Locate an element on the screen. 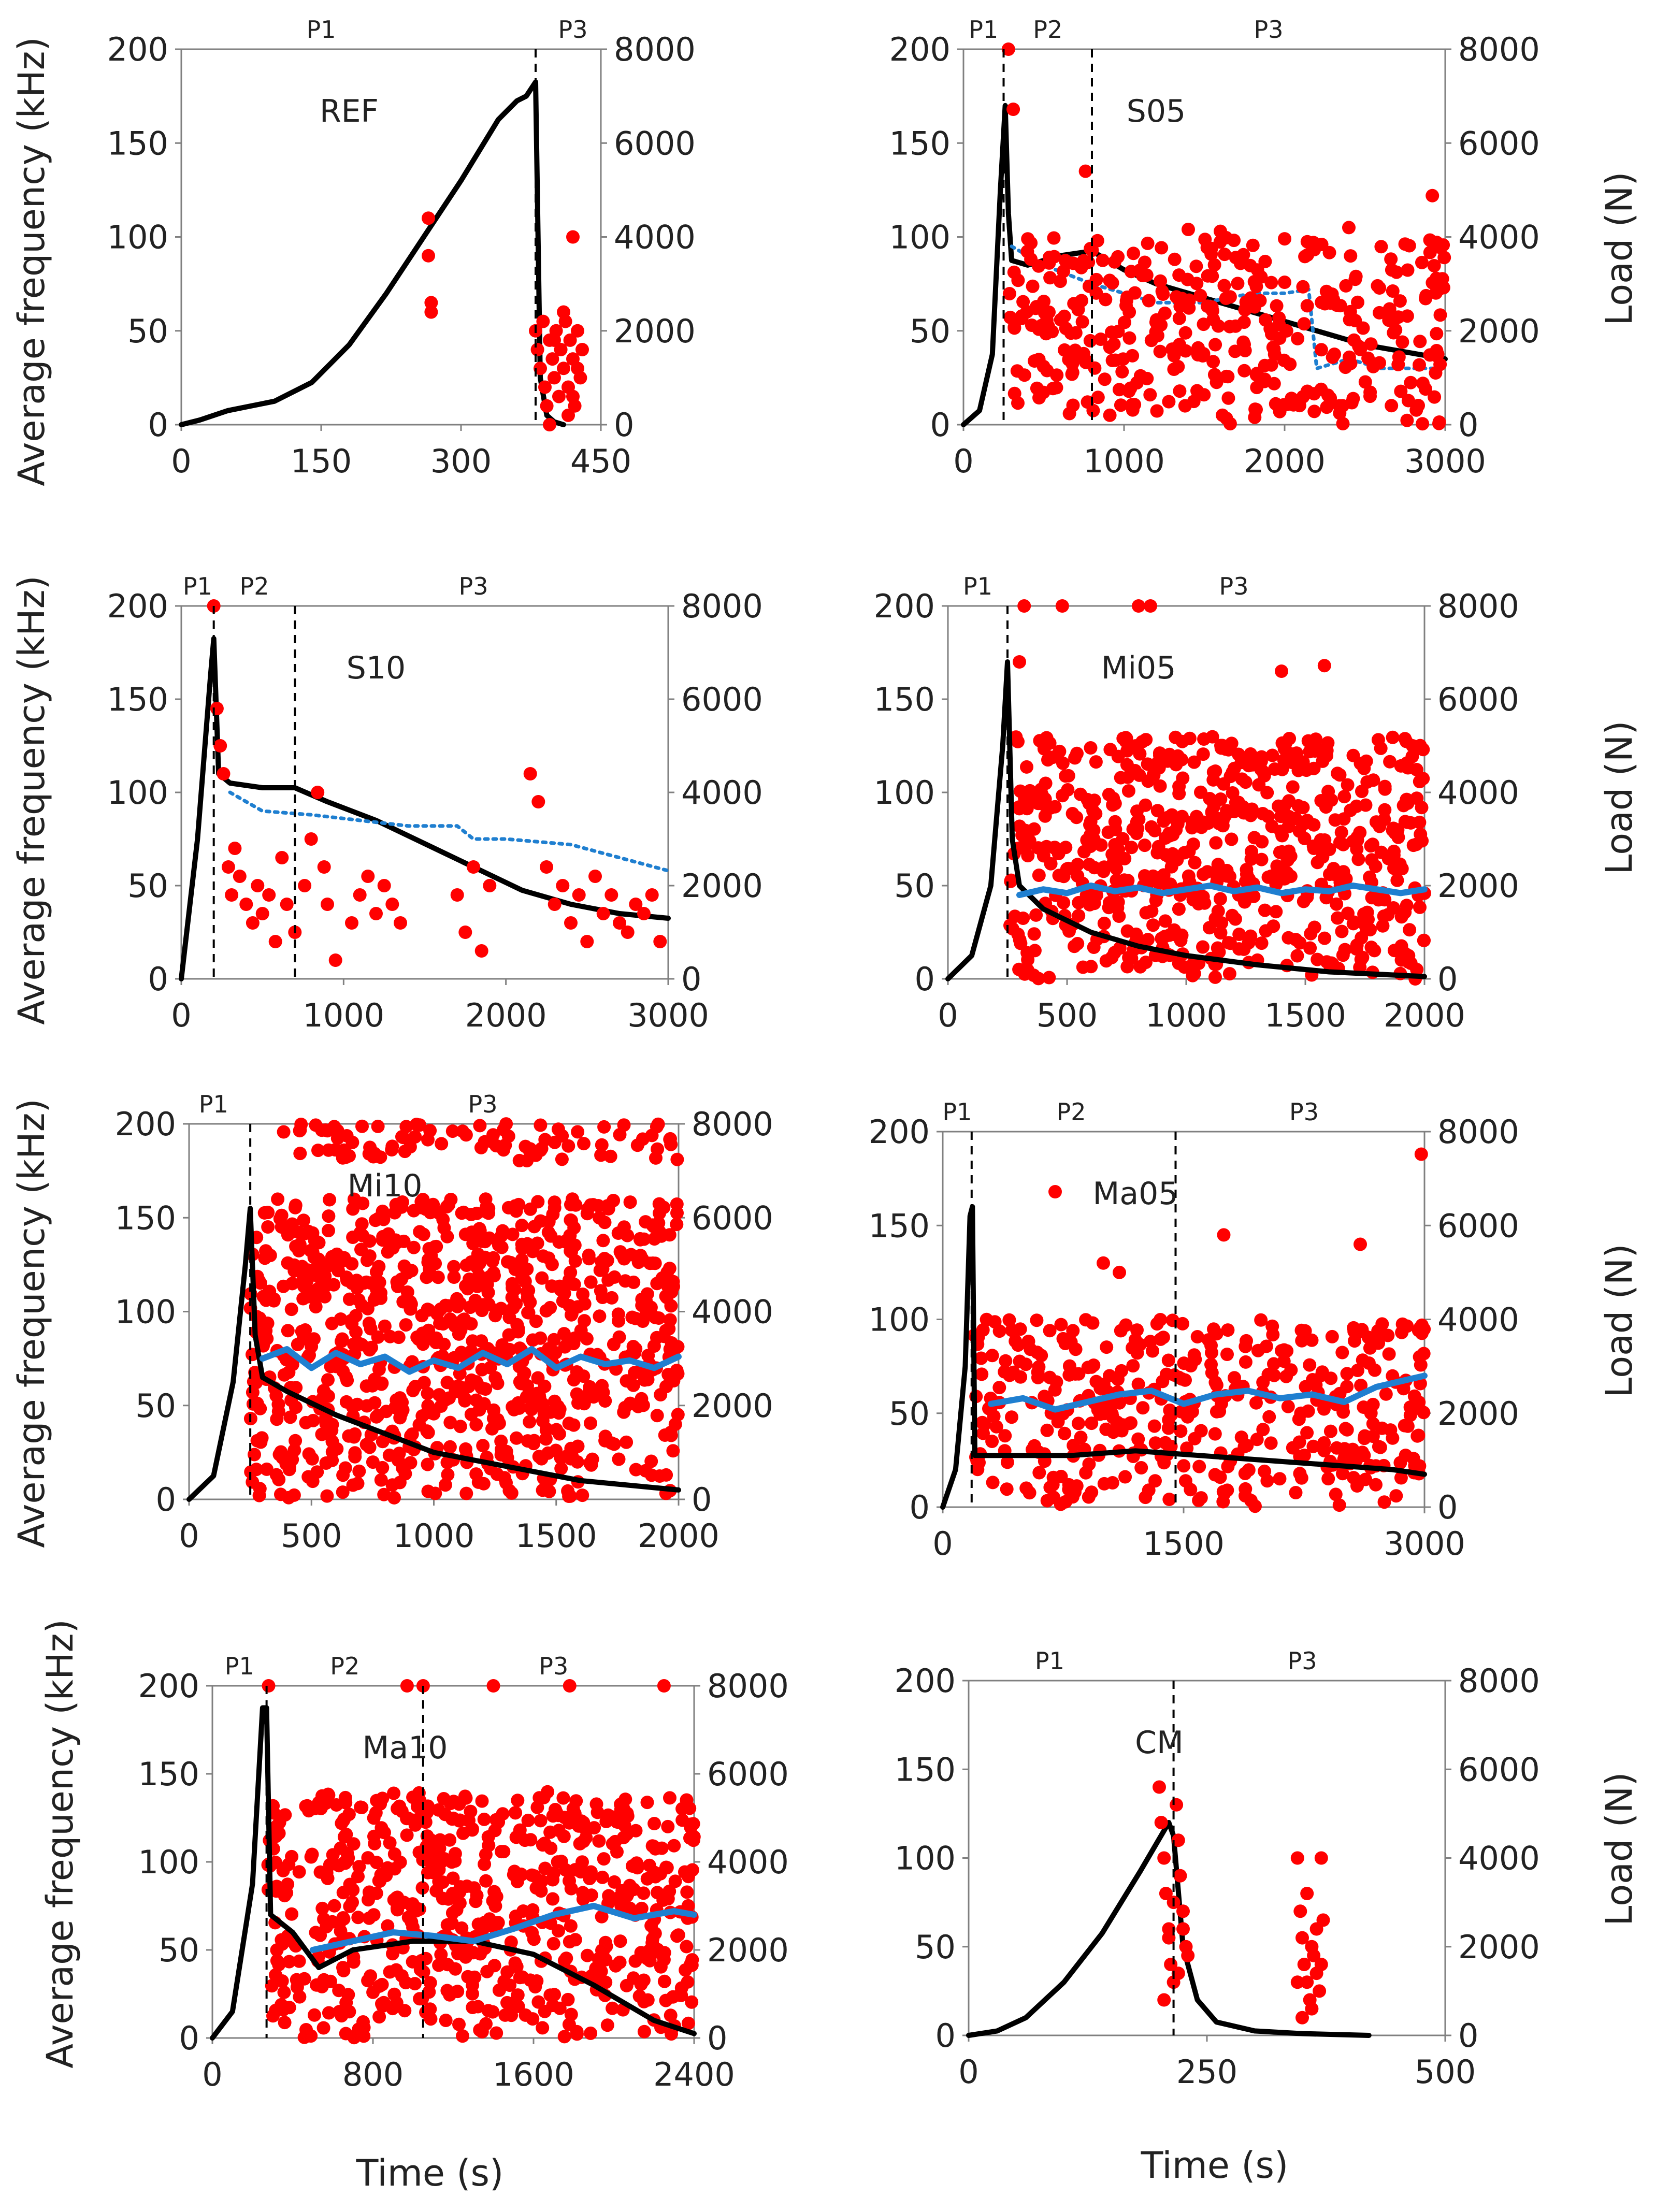 This screenshot has height=2212, width=1670. x-tick-label: 3000 is located at coordinates (668, 1015).